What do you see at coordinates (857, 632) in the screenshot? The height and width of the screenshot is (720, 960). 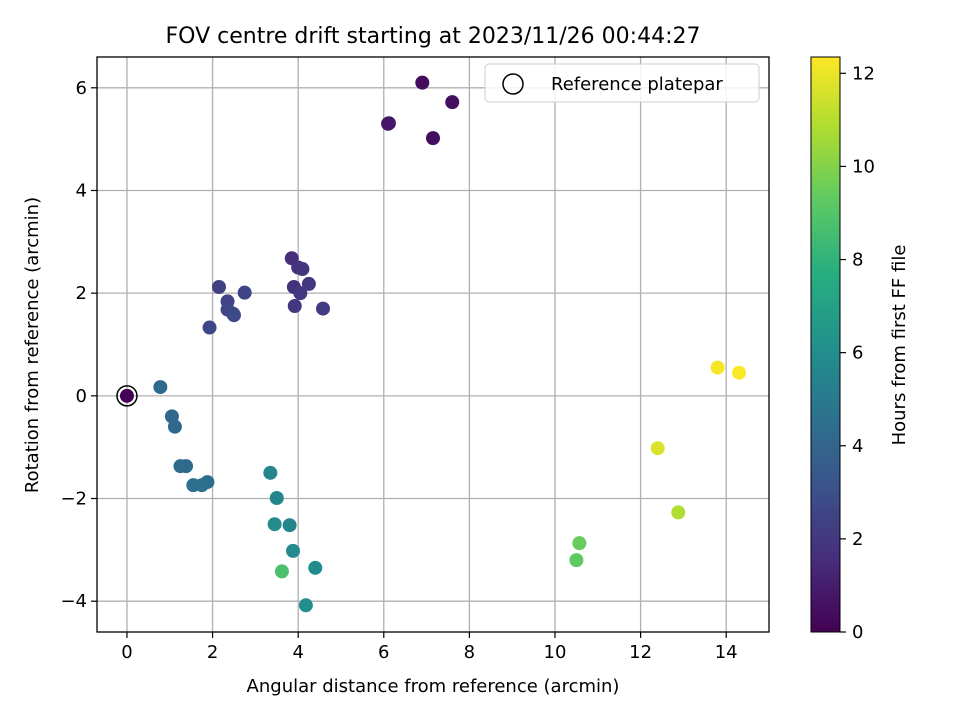 I see `colorbar-tick-label: 0` at bounding box center [857, 632].